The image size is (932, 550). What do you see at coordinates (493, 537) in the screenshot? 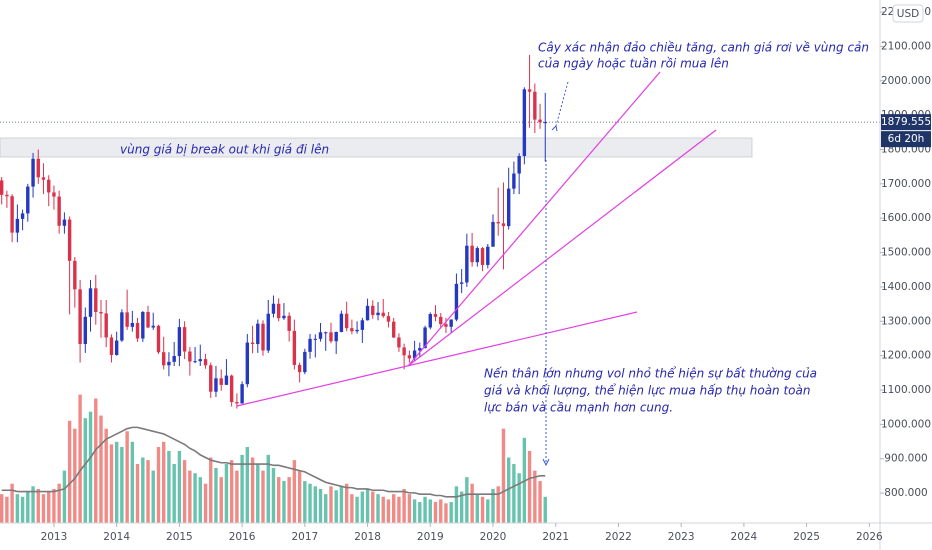
I see `x-tick-label: 2020` at bounding box center [493, 537].